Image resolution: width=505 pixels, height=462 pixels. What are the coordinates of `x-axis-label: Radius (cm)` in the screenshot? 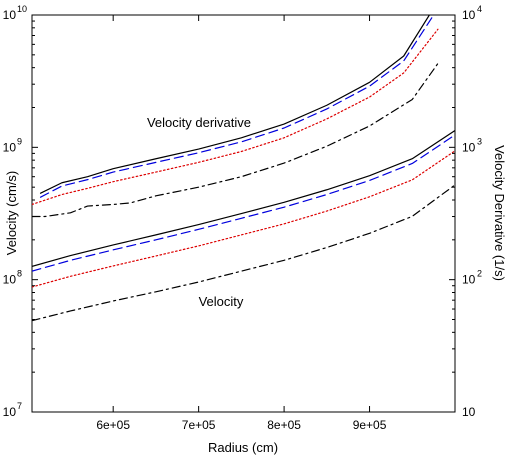 It's located at (243, 447).